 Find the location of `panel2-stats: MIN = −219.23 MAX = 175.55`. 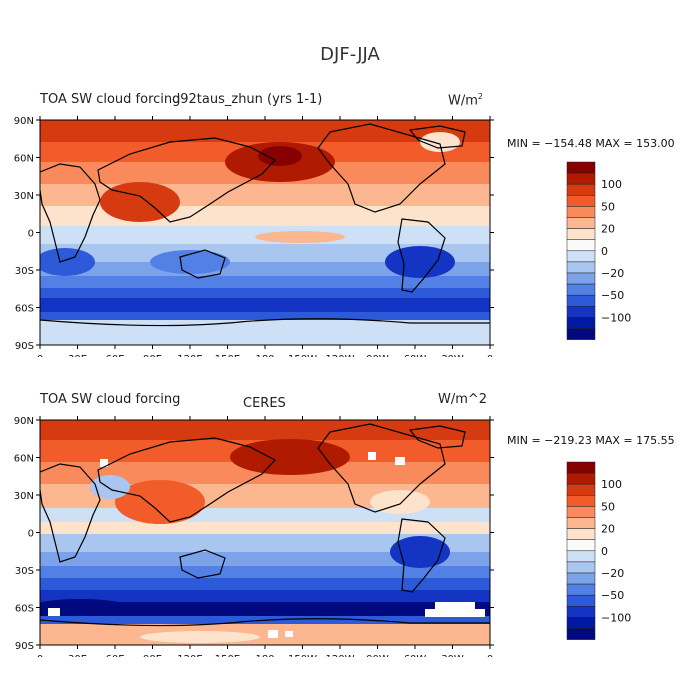

panel2-stats: MIN = −219.23 MAX = 175.55 is located at coordinates (591, 440).